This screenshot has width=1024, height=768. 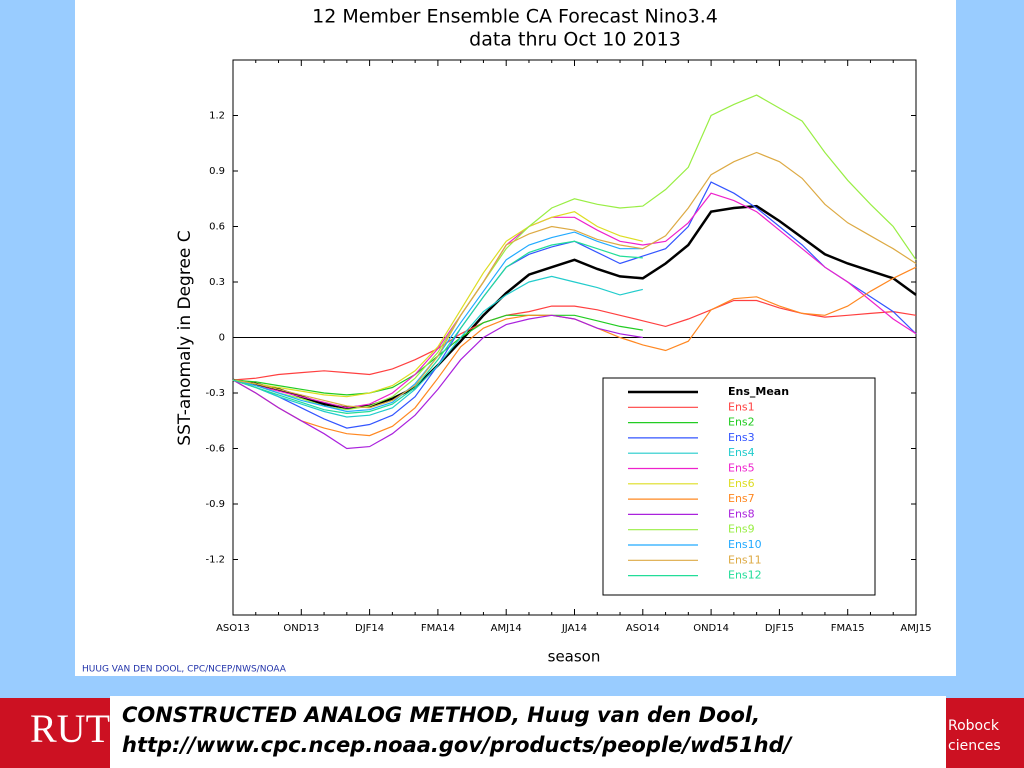 I want to click on x-tick-label: ASO13, so click(x=233, y=628).